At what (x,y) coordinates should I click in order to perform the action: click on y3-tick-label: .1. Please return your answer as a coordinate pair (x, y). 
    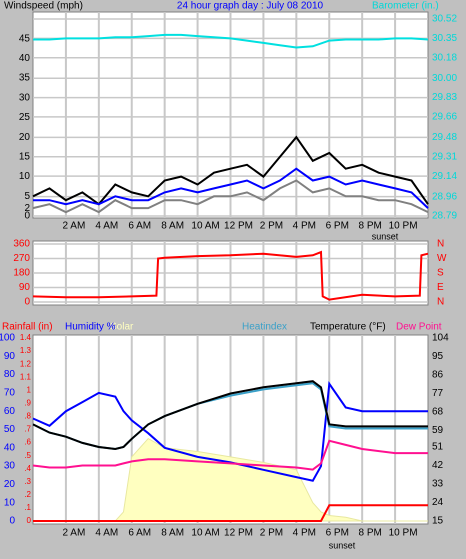
    Looking at the image, I should click on (27, 507).